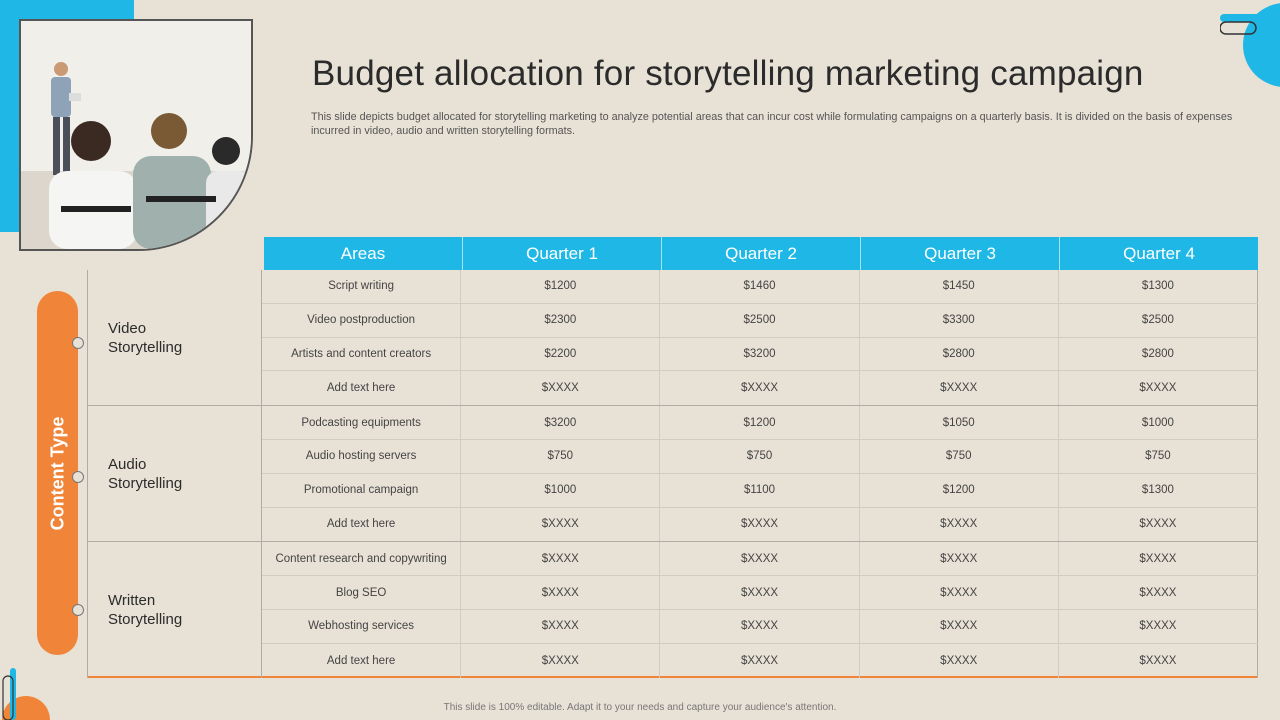  Describe the element at coordinates (561, 286) in the screenshot. I see `quarter-1-cell: $1200` at that location.